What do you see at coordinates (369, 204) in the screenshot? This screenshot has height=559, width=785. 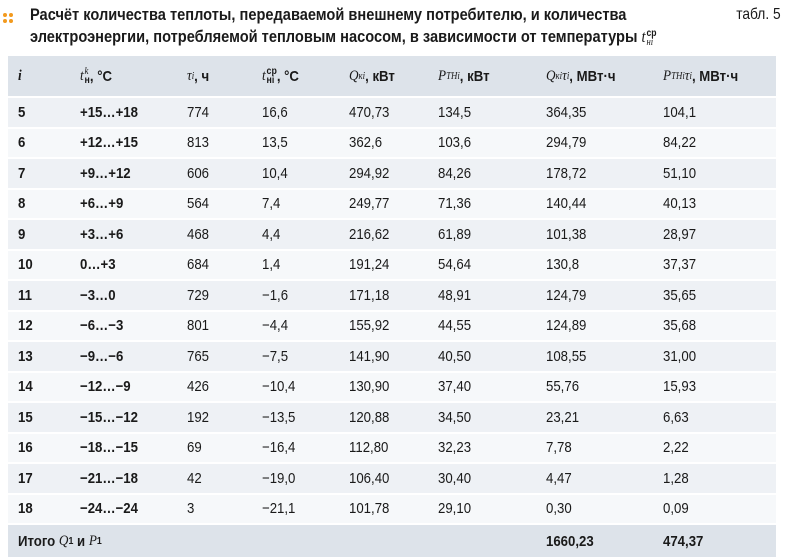 I see `col-q-cell: 249,77` at bounding box center [369, 204].